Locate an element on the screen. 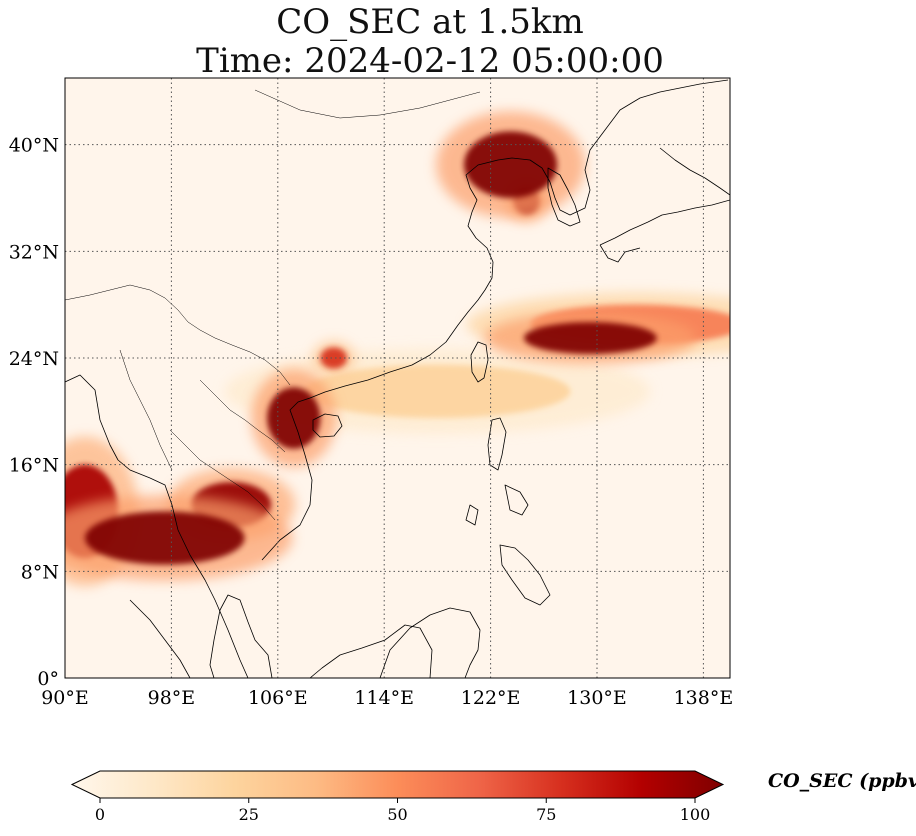 The image size is (916, 836). lon-tick-label: 106°E is located at coordinates (278, 698).